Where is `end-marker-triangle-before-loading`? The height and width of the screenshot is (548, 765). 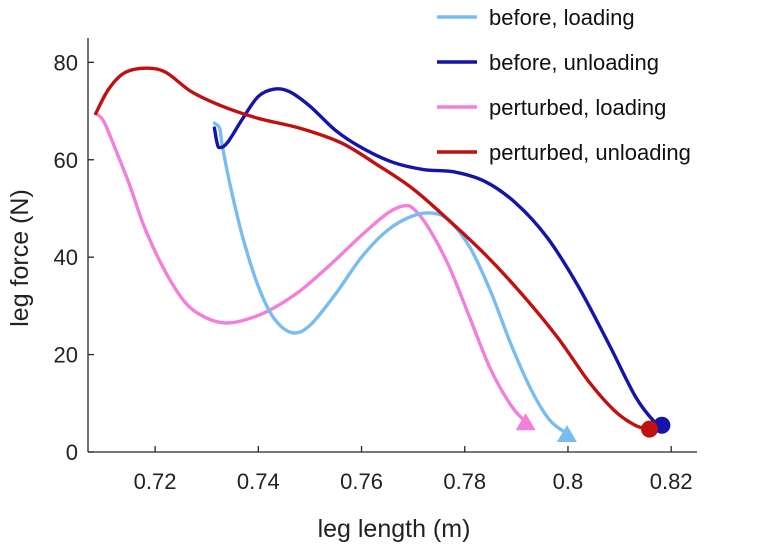
end-marker-triangle-before-loading is located at coordinates (566, 433).